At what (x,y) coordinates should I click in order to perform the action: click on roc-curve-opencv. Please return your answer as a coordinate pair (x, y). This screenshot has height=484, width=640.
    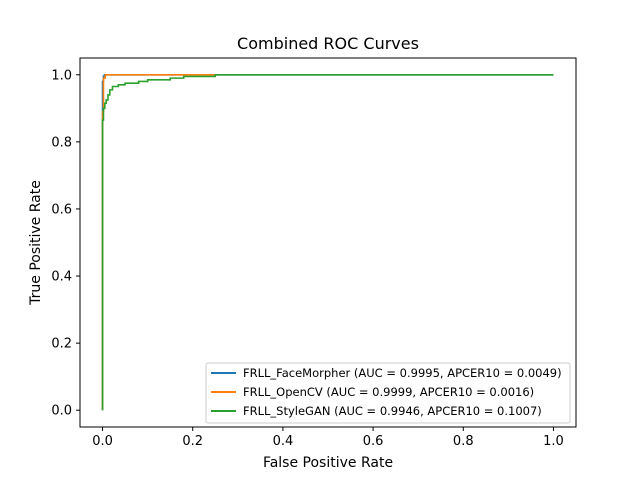
    Looking at the image, I should click on (158, 242).